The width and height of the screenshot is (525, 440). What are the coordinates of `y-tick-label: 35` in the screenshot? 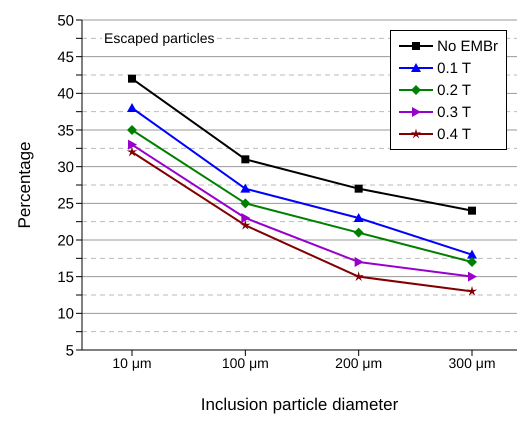 It's located at (65, 131).